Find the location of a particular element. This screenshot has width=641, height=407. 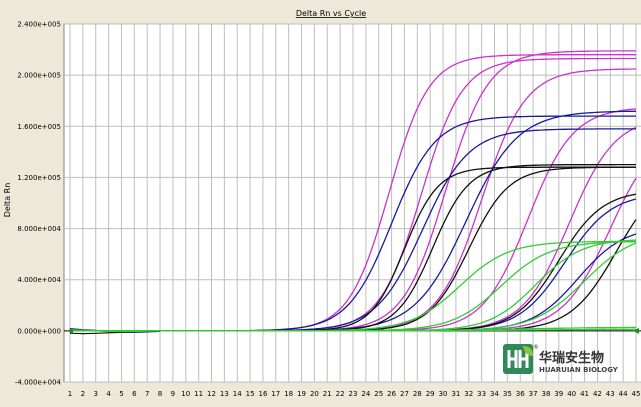

x-tick-label: 43 is located at coordinates (610, 394).